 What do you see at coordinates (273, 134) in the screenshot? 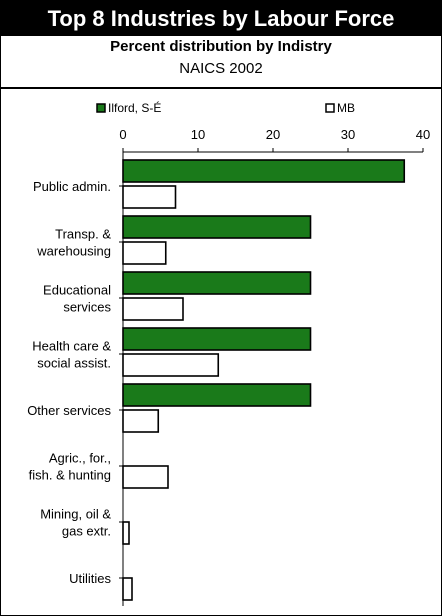
I see `x-tick-label-20: 20` at bounding box center [273, 134].